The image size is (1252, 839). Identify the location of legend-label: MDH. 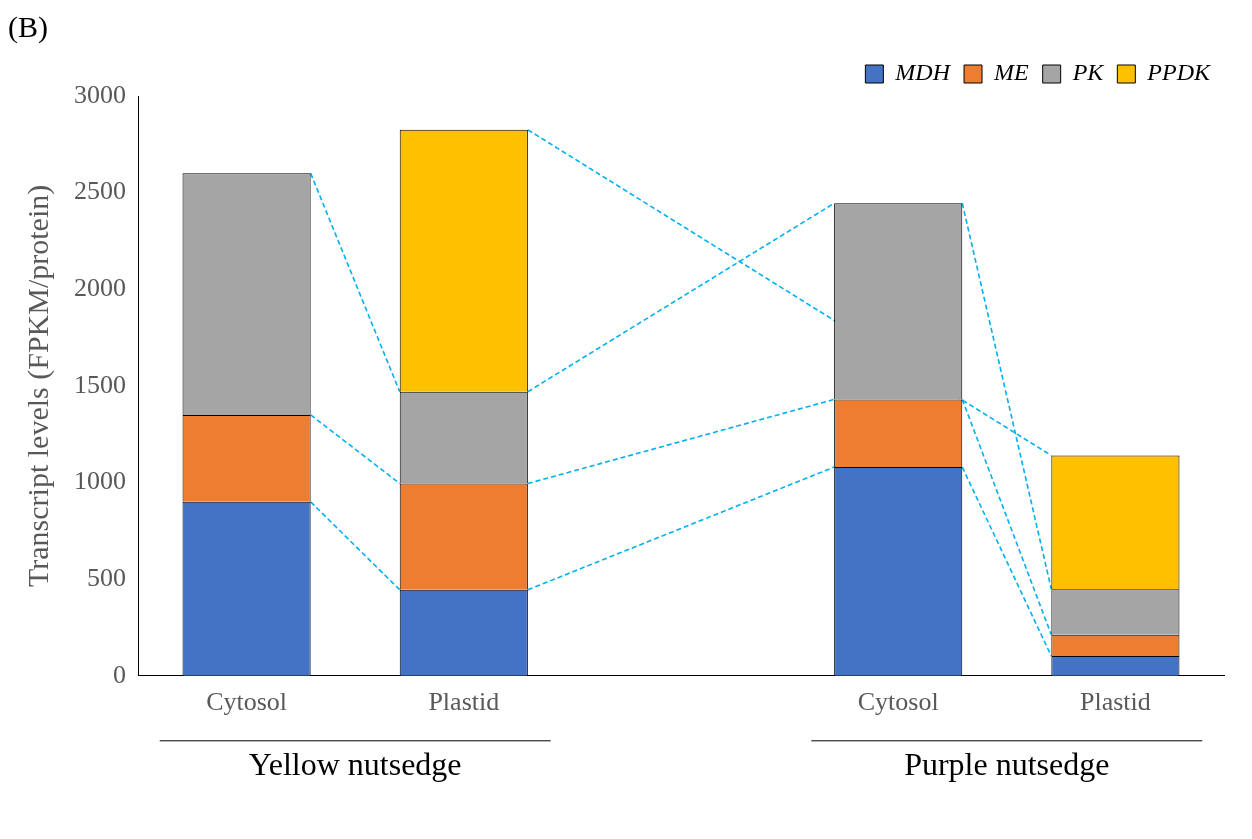
(923, 72).